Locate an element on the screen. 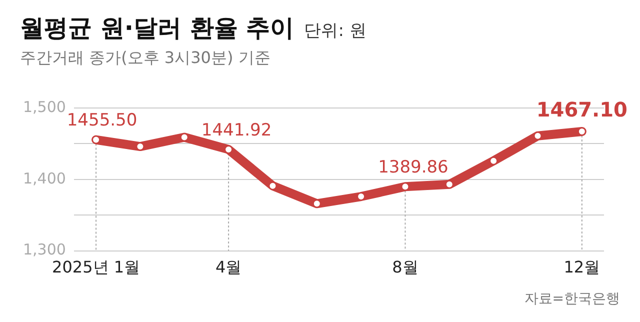 The image size is (640, 322). y-tick-label: 1,500 is located at coordinates (44, 107).